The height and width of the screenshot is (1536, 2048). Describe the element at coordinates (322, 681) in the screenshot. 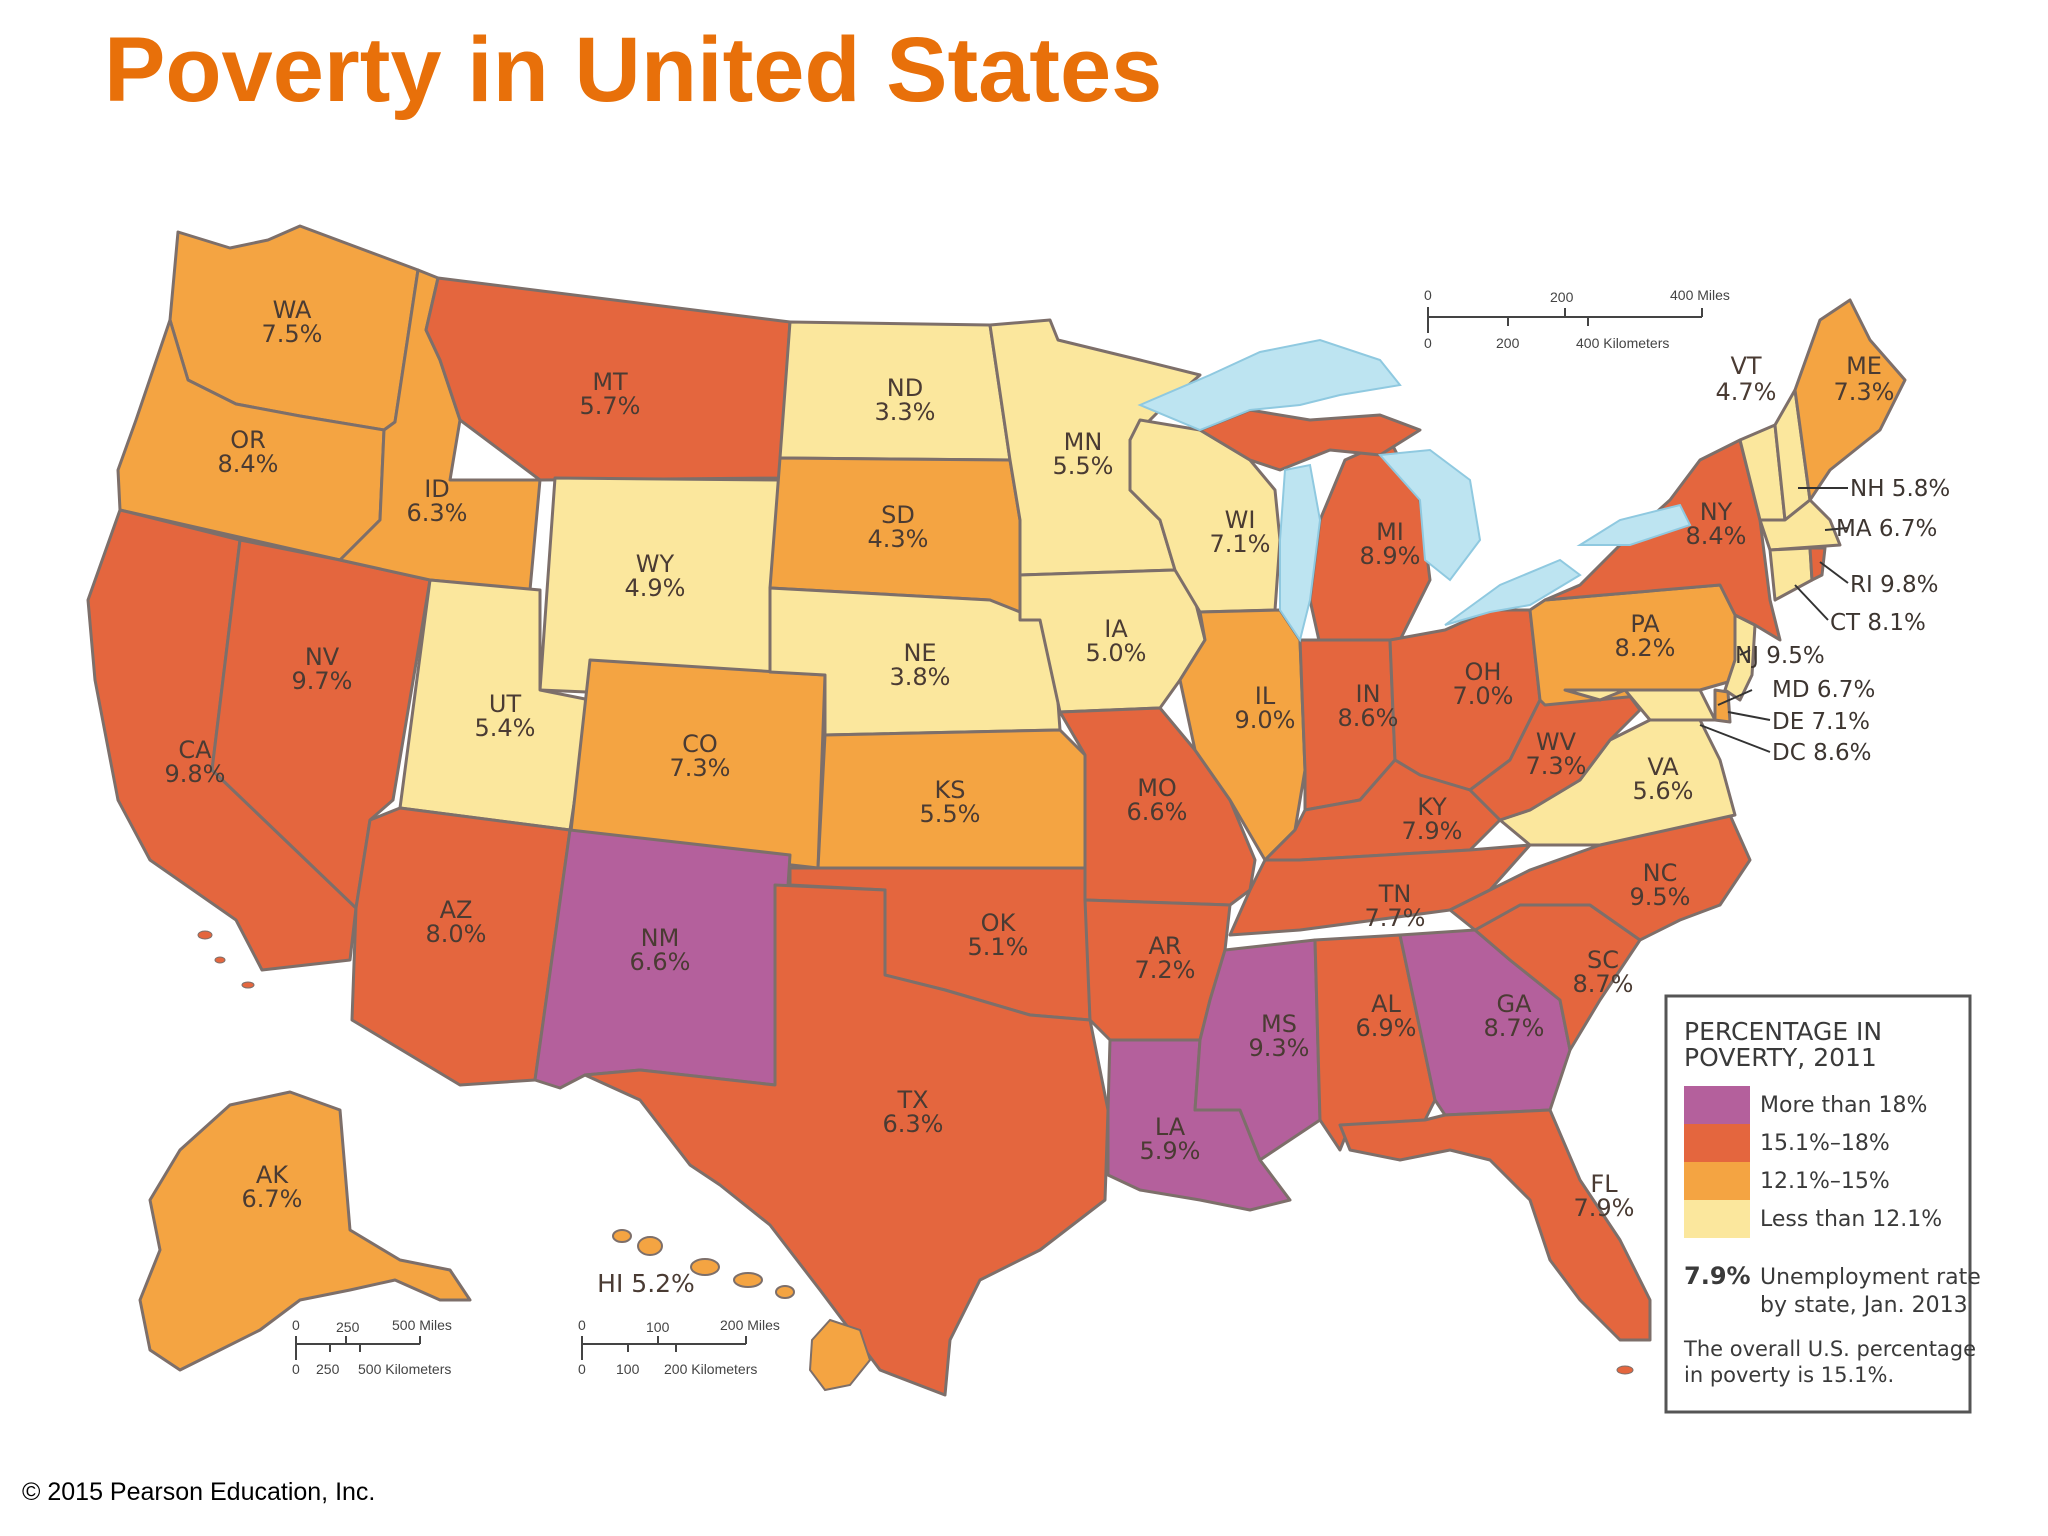

I see `label-nv-rate: 9.7%` at that location.